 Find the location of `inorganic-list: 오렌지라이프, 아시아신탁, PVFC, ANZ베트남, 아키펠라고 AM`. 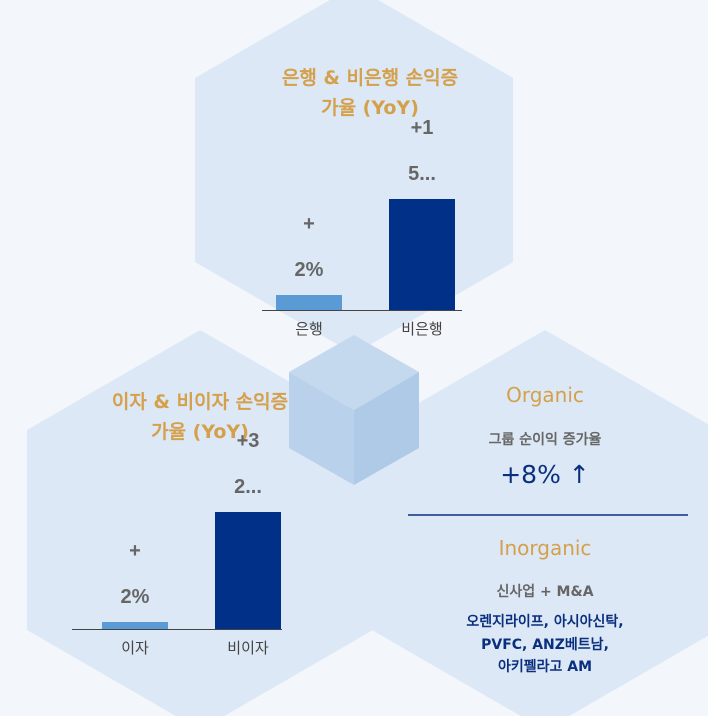

inorganic-list: 오렌지라이프, 아시아신탁, PVFC, ANZ베트남, 아키펠라고 AM is located at coordinates (545, 645).